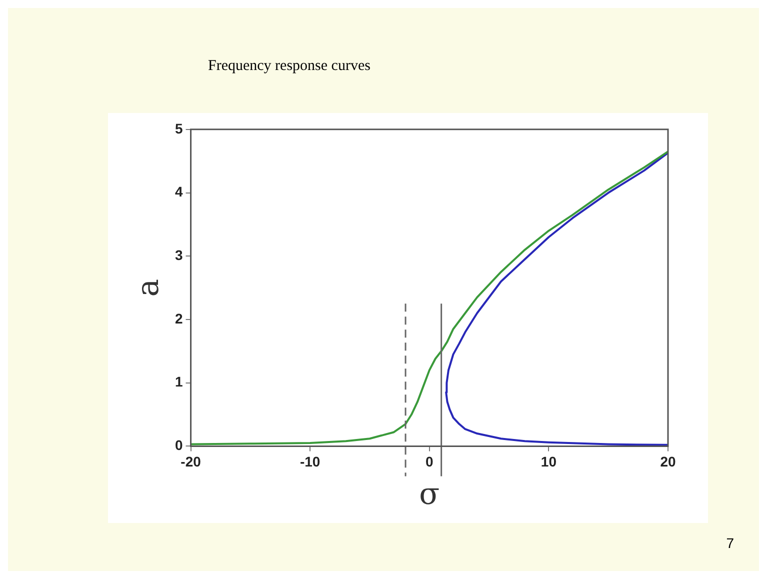 The height and width of the screenshot is (579, 767). Describe the element at coordinates (730, 543) in the screenshot. I see `text: 7` at that location.